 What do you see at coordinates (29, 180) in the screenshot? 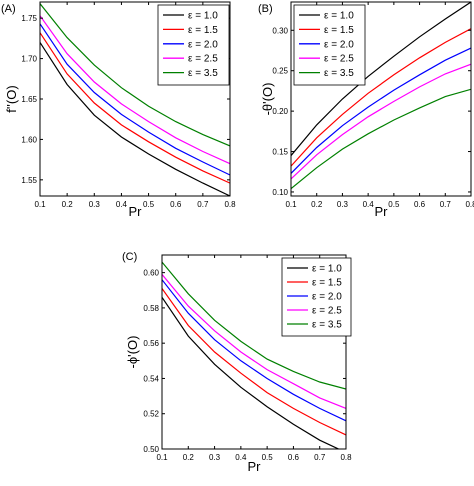
I see `y-tick-label: 1.55` at bounding box center [29, 180].